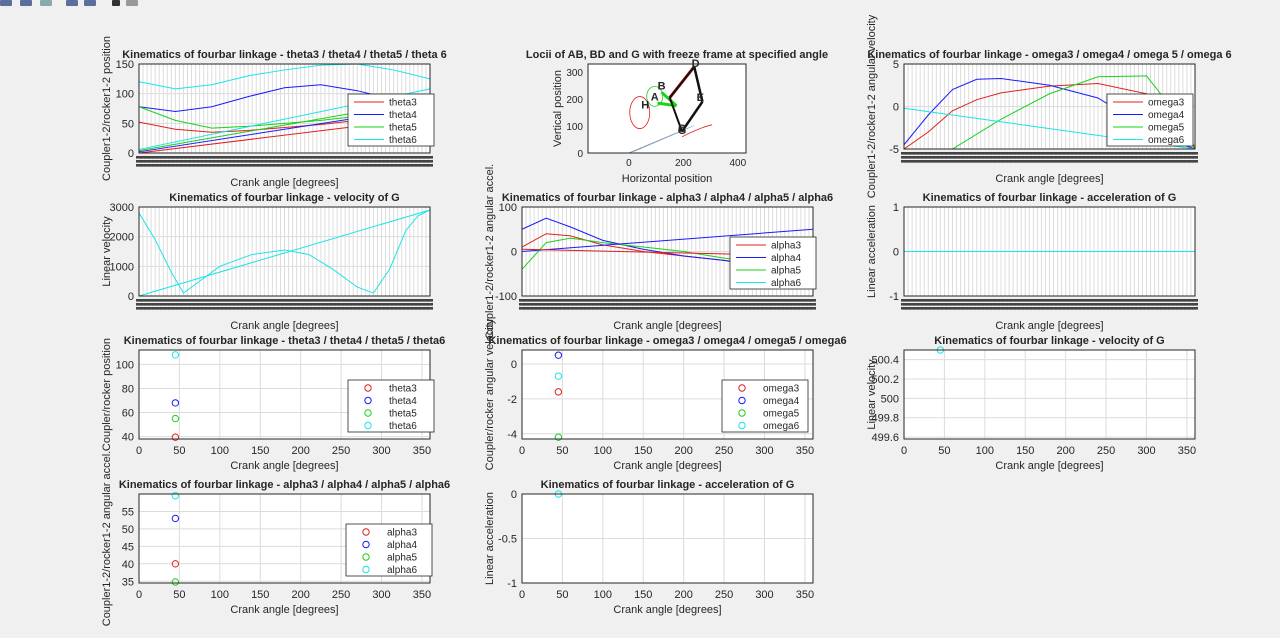 Image resolution: width=1280 pixels, height=638 pixels. What do you see at coordinates (128, 124) in the screenshot?
I see `y-tick-label: 50` at bounding box center [128, 124].